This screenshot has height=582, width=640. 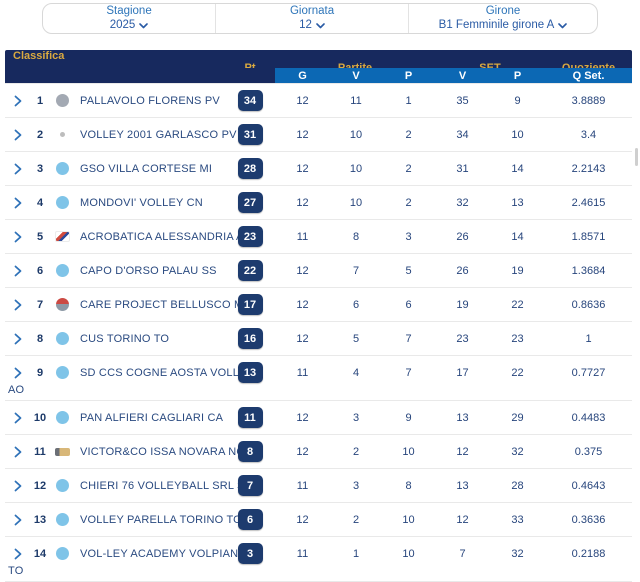 I want to click on rank-cell: 1, so click(x=40, y=100).